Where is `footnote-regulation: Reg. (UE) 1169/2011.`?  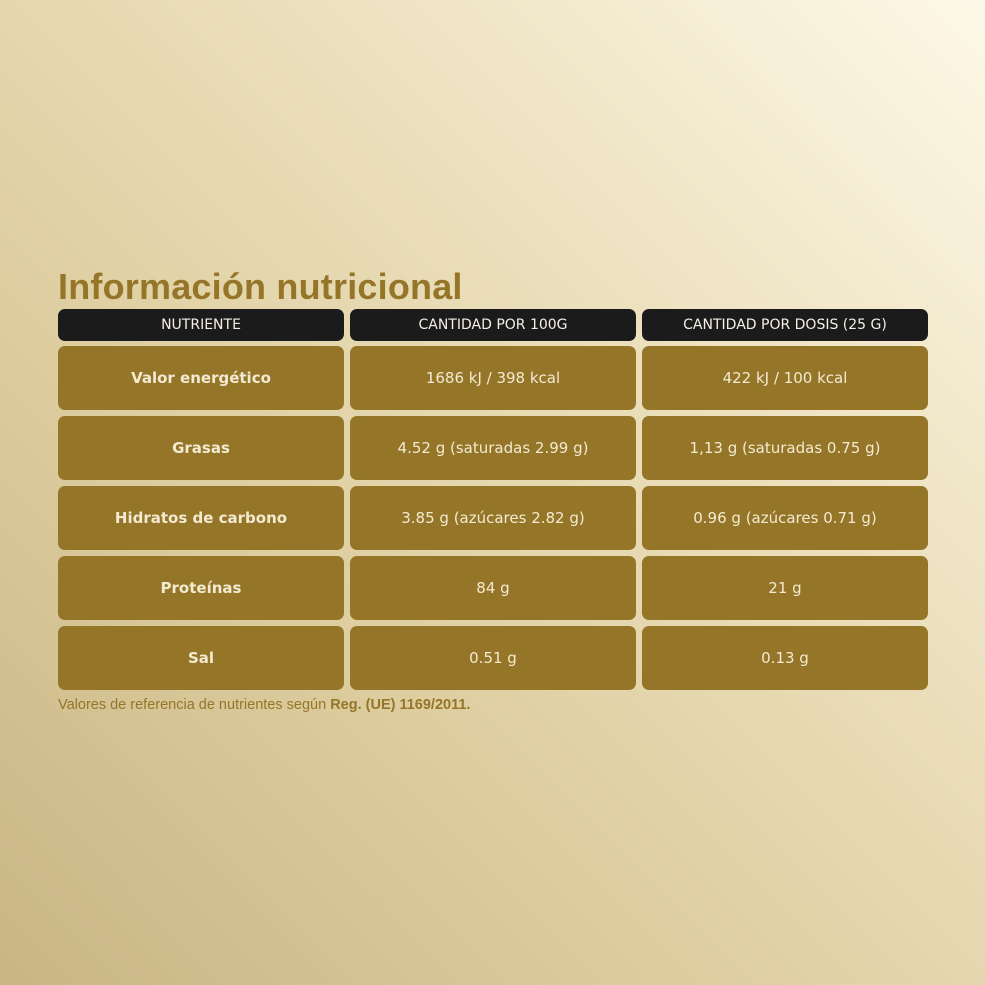
footnote-regulation: Reg. (UE) 1169/2011. is located at coordinates (400, 705).